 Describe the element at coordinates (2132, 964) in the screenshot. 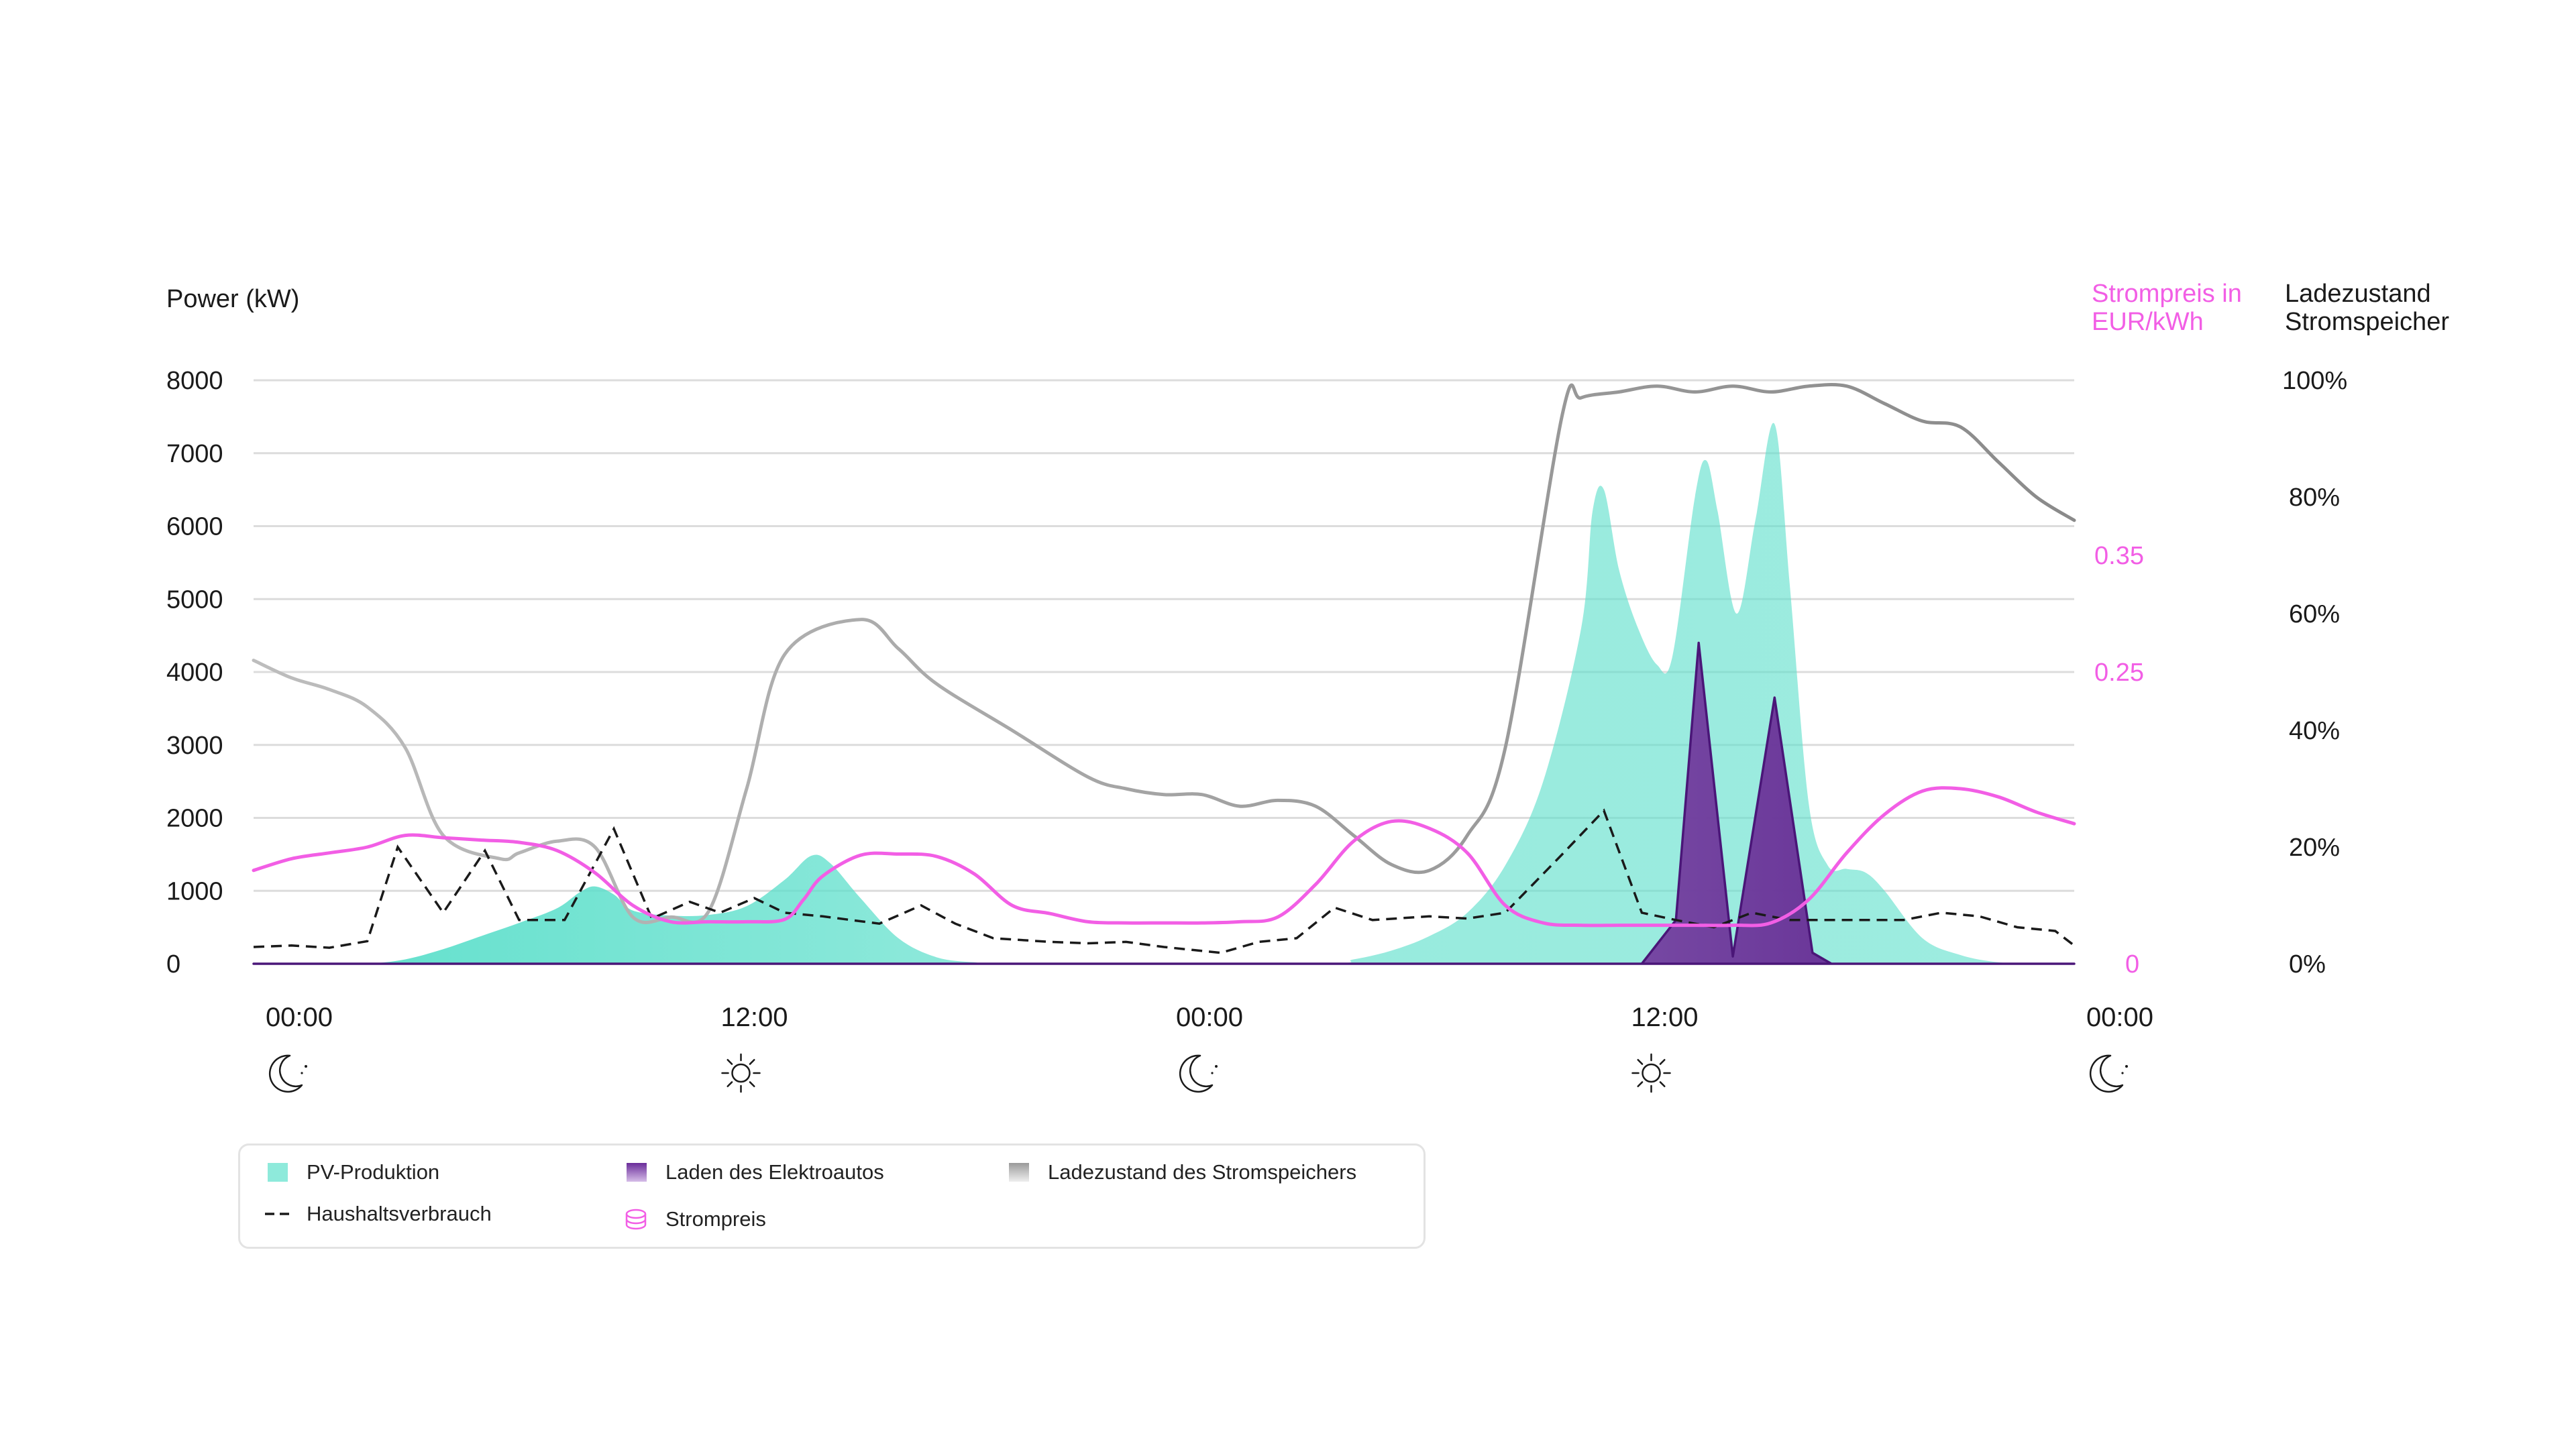

I see `y2-tick-label: 0` at that location.